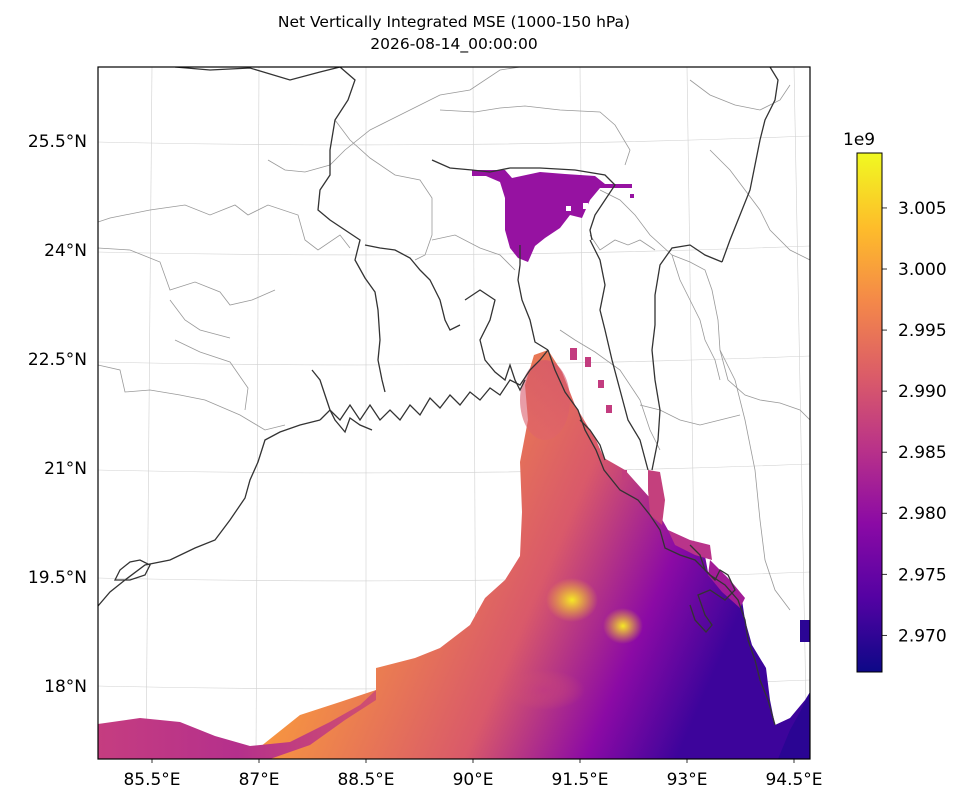 The height and width of the screenshot is (805, 971). I want to click on lat-tick-label: 18°N, so click(65, 687).